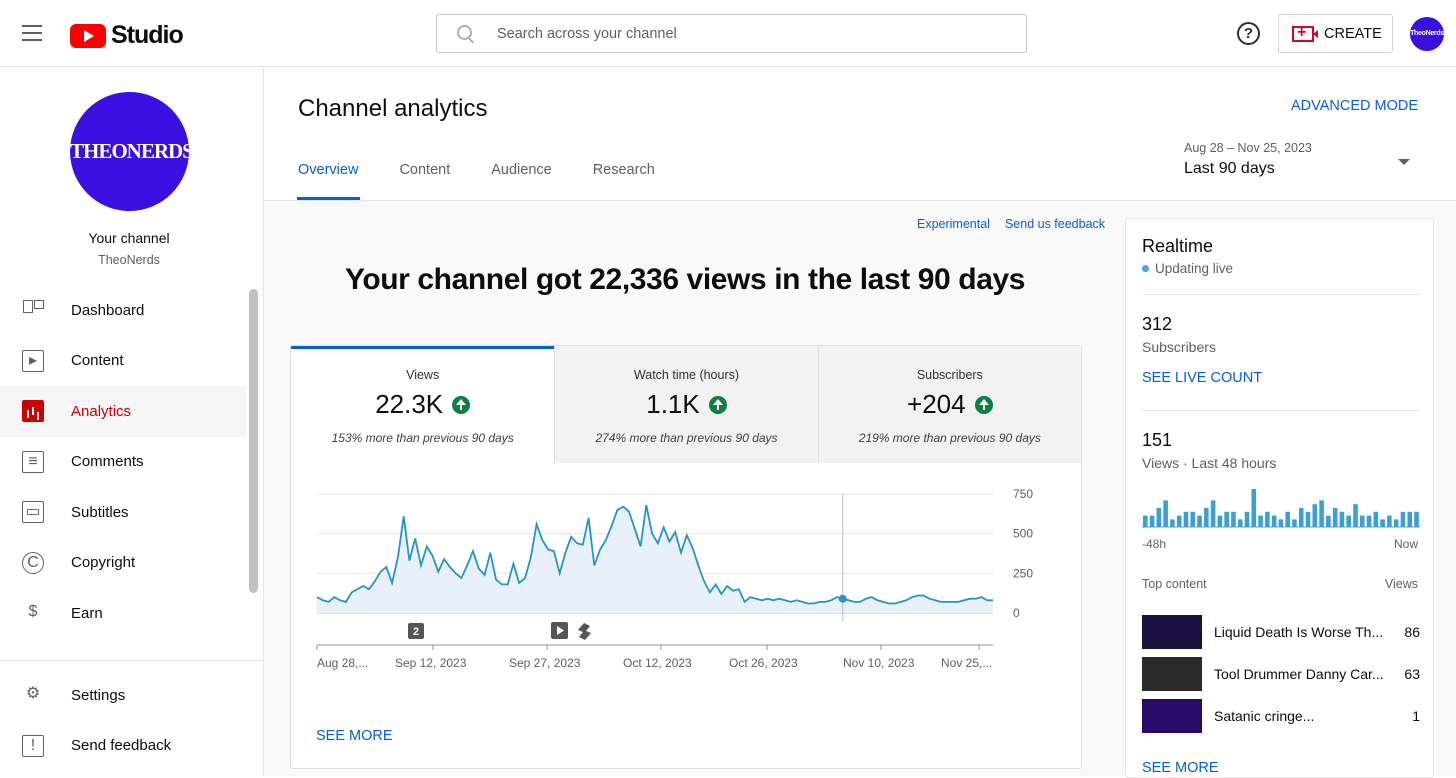  Describe the element at coordinates (33, 512) in the screenshot. I see `subtitles-icon: ▭` at that location.